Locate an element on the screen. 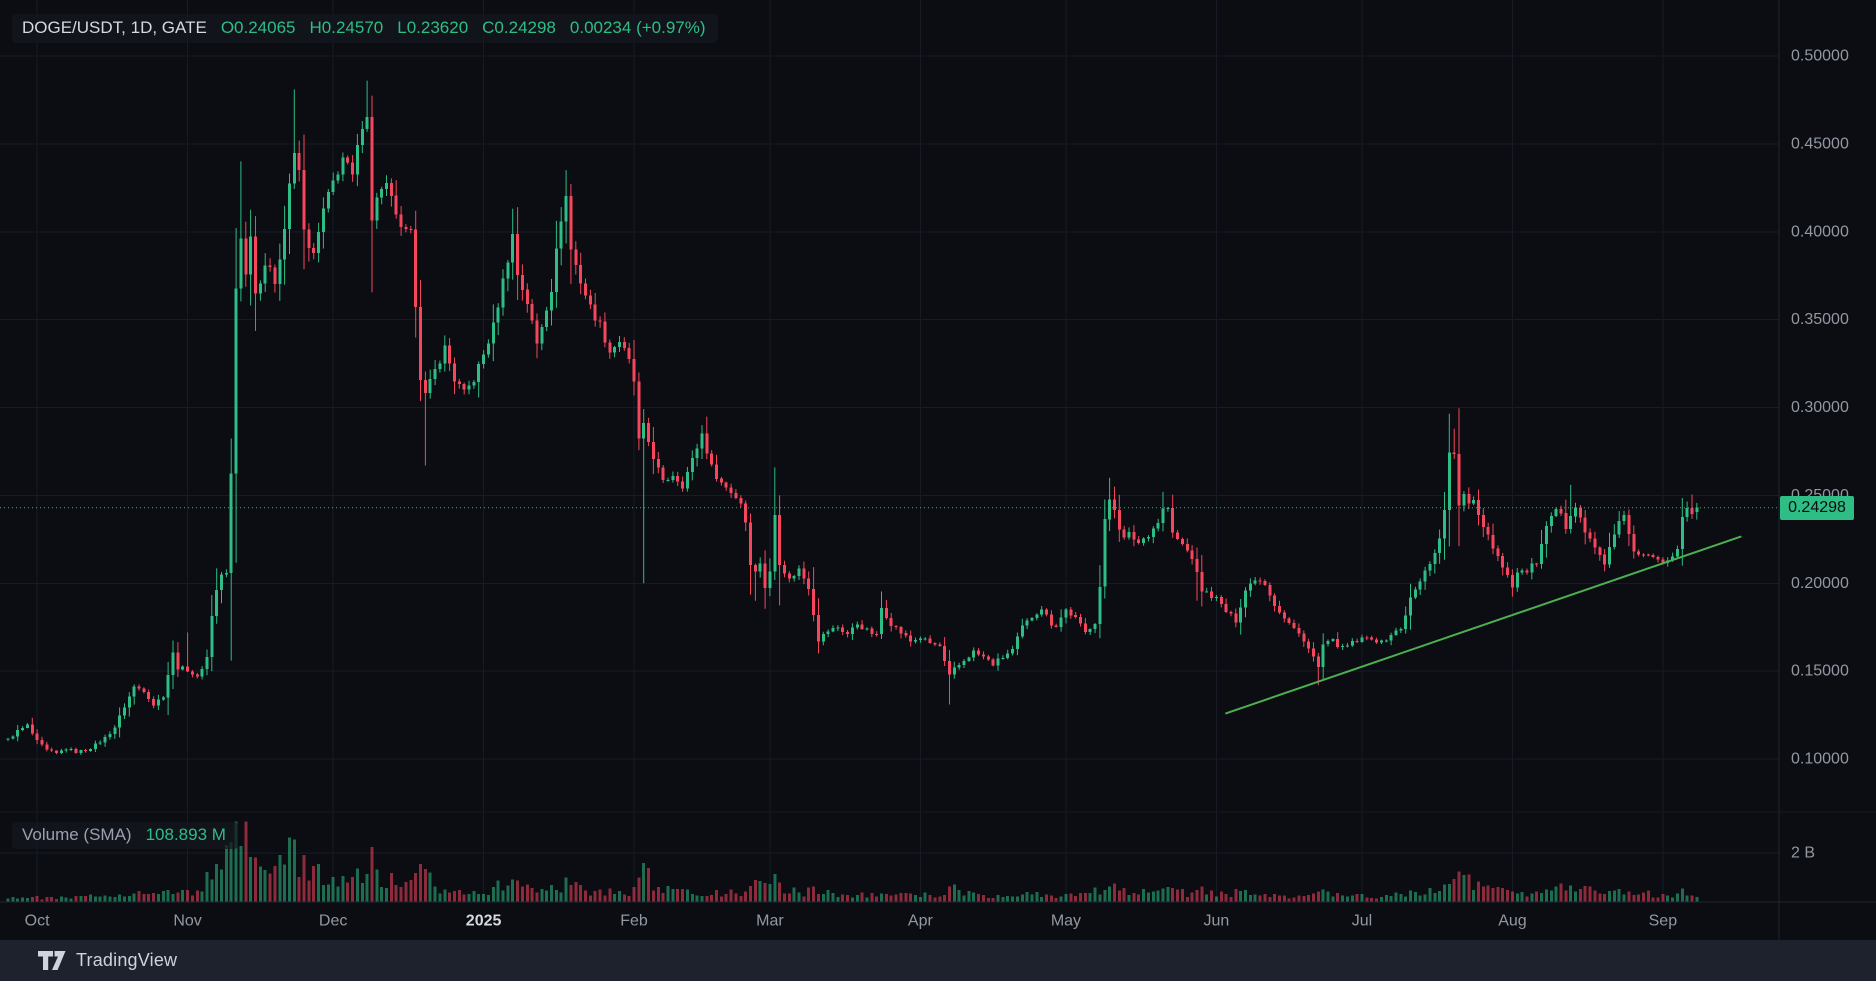 The image size is (1876, 981). month-label: Mar is located at coordinates (770, 921).